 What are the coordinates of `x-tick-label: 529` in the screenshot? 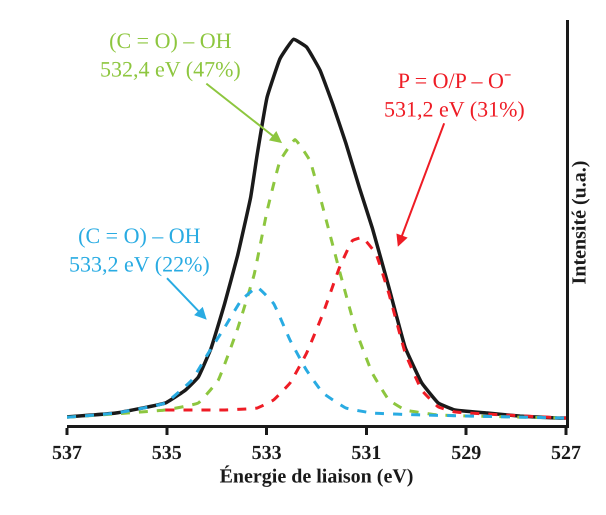 It's located at (466, 453).